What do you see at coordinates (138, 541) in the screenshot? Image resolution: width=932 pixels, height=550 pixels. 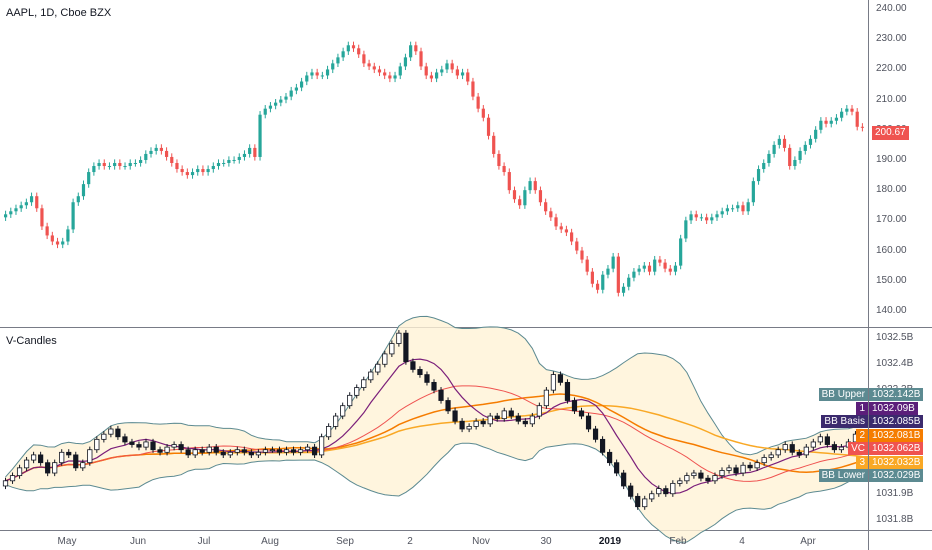 I see `time-tick-label: Jun` at bounding box center [138, 541].